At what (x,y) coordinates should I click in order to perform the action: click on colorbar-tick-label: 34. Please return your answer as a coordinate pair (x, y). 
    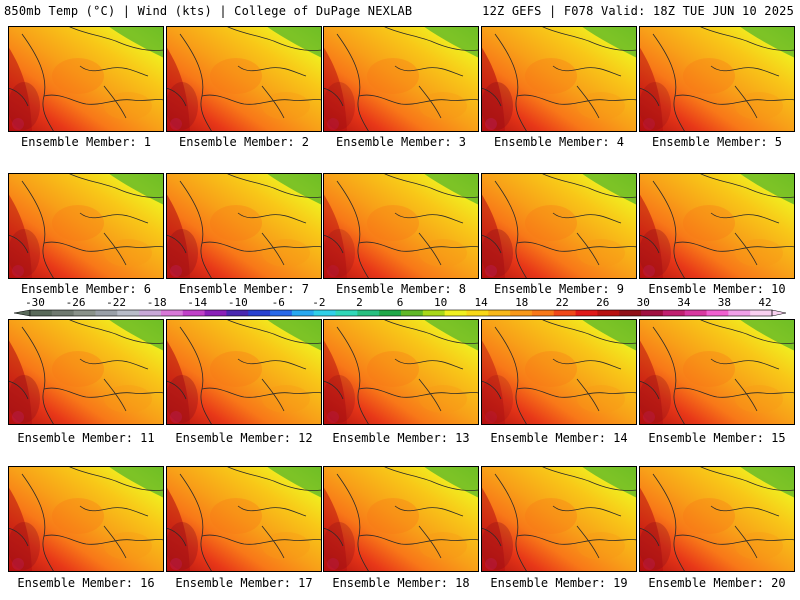
    Looking at the image, I should click on (684, 303).